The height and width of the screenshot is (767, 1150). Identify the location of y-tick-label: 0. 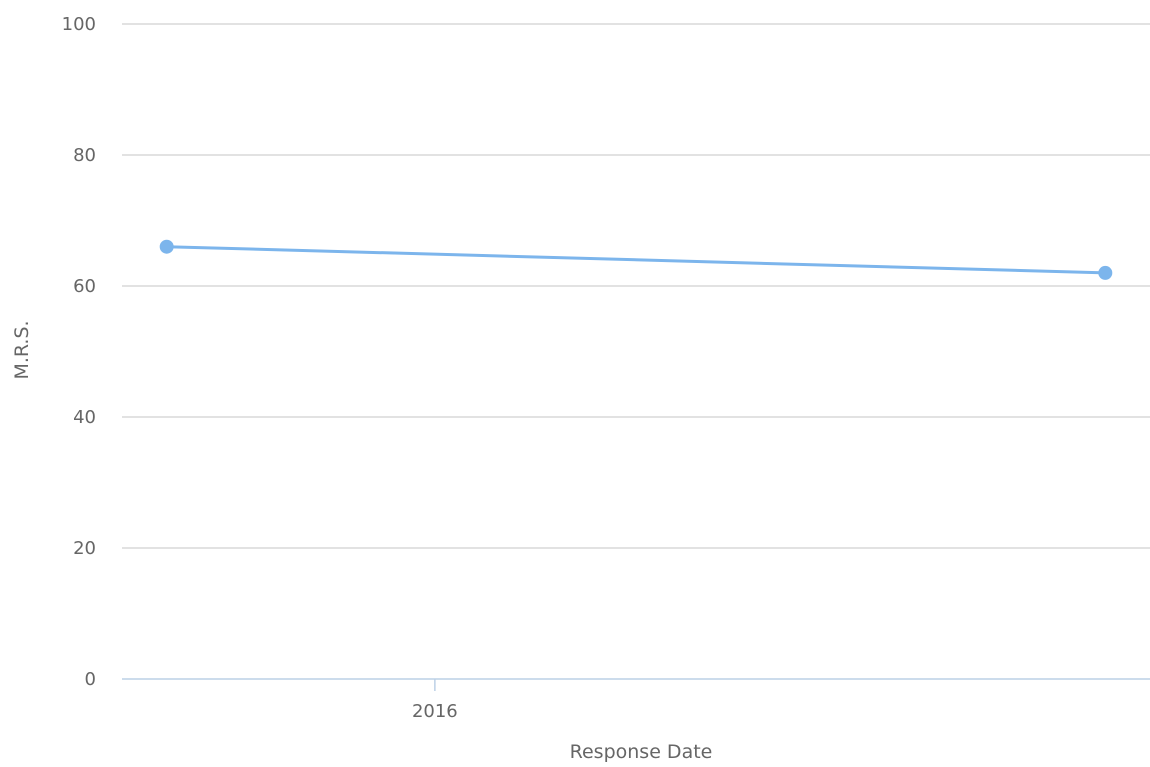
(90, 679).